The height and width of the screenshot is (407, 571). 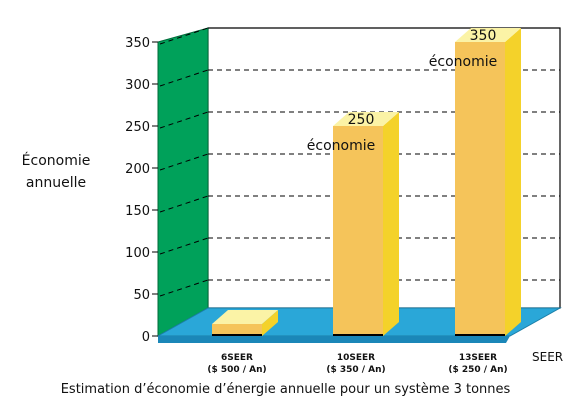 I want to click on y-tick-label: 350, so click(x=137, y=43).